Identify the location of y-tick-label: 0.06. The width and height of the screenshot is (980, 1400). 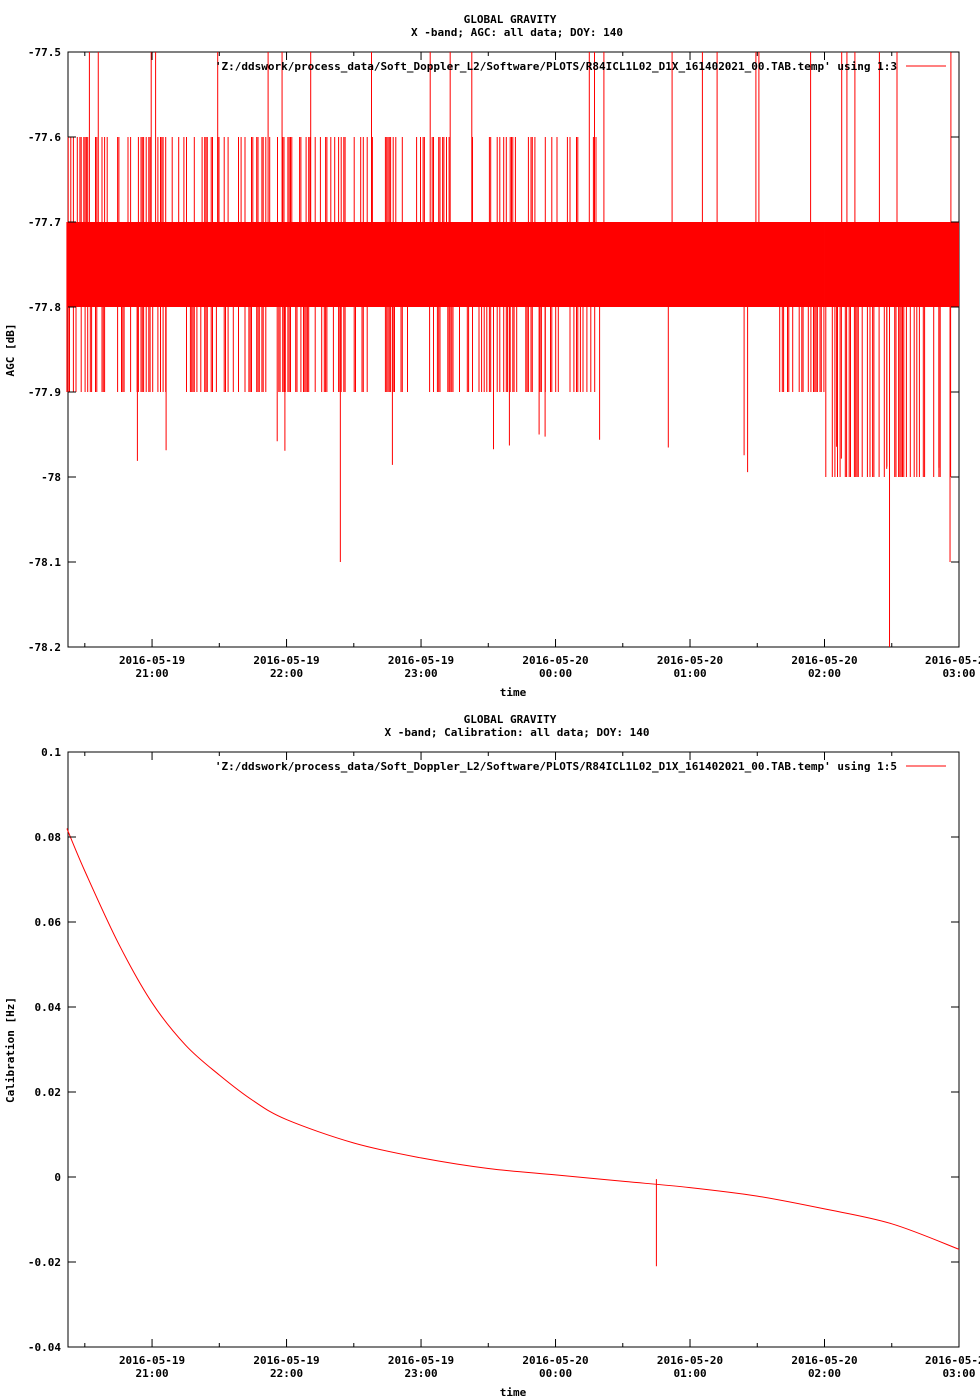
(48, 922).